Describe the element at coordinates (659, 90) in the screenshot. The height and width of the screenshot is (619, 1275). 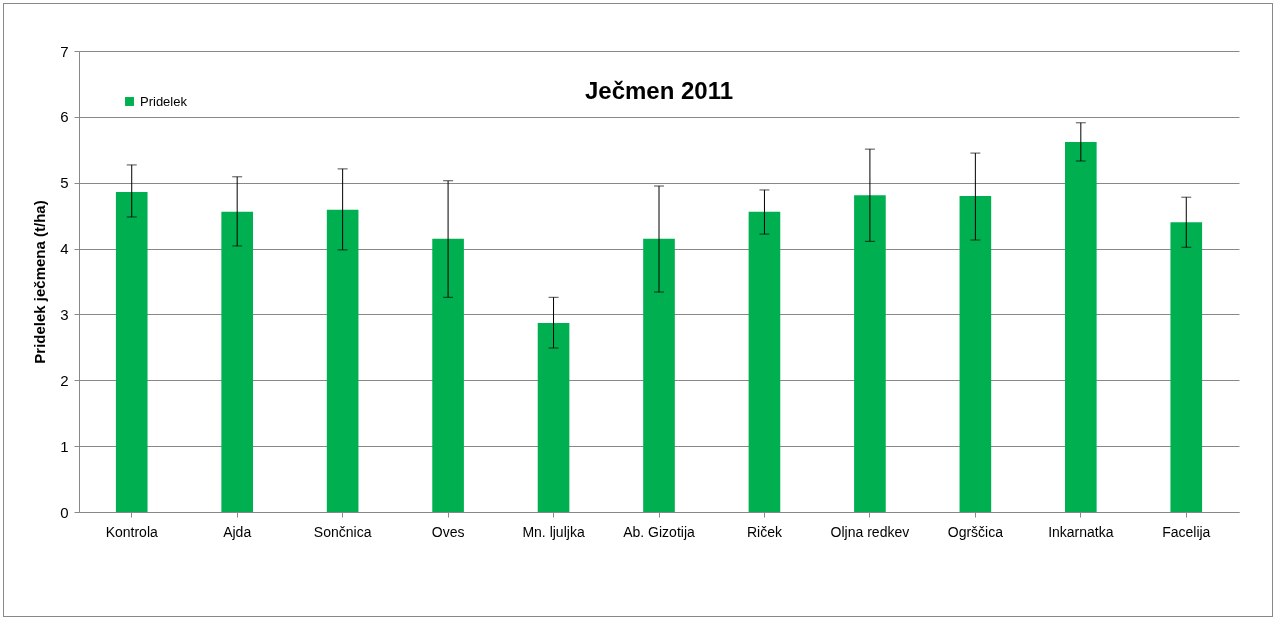
I see `text: Ječmen 2011` at that location.